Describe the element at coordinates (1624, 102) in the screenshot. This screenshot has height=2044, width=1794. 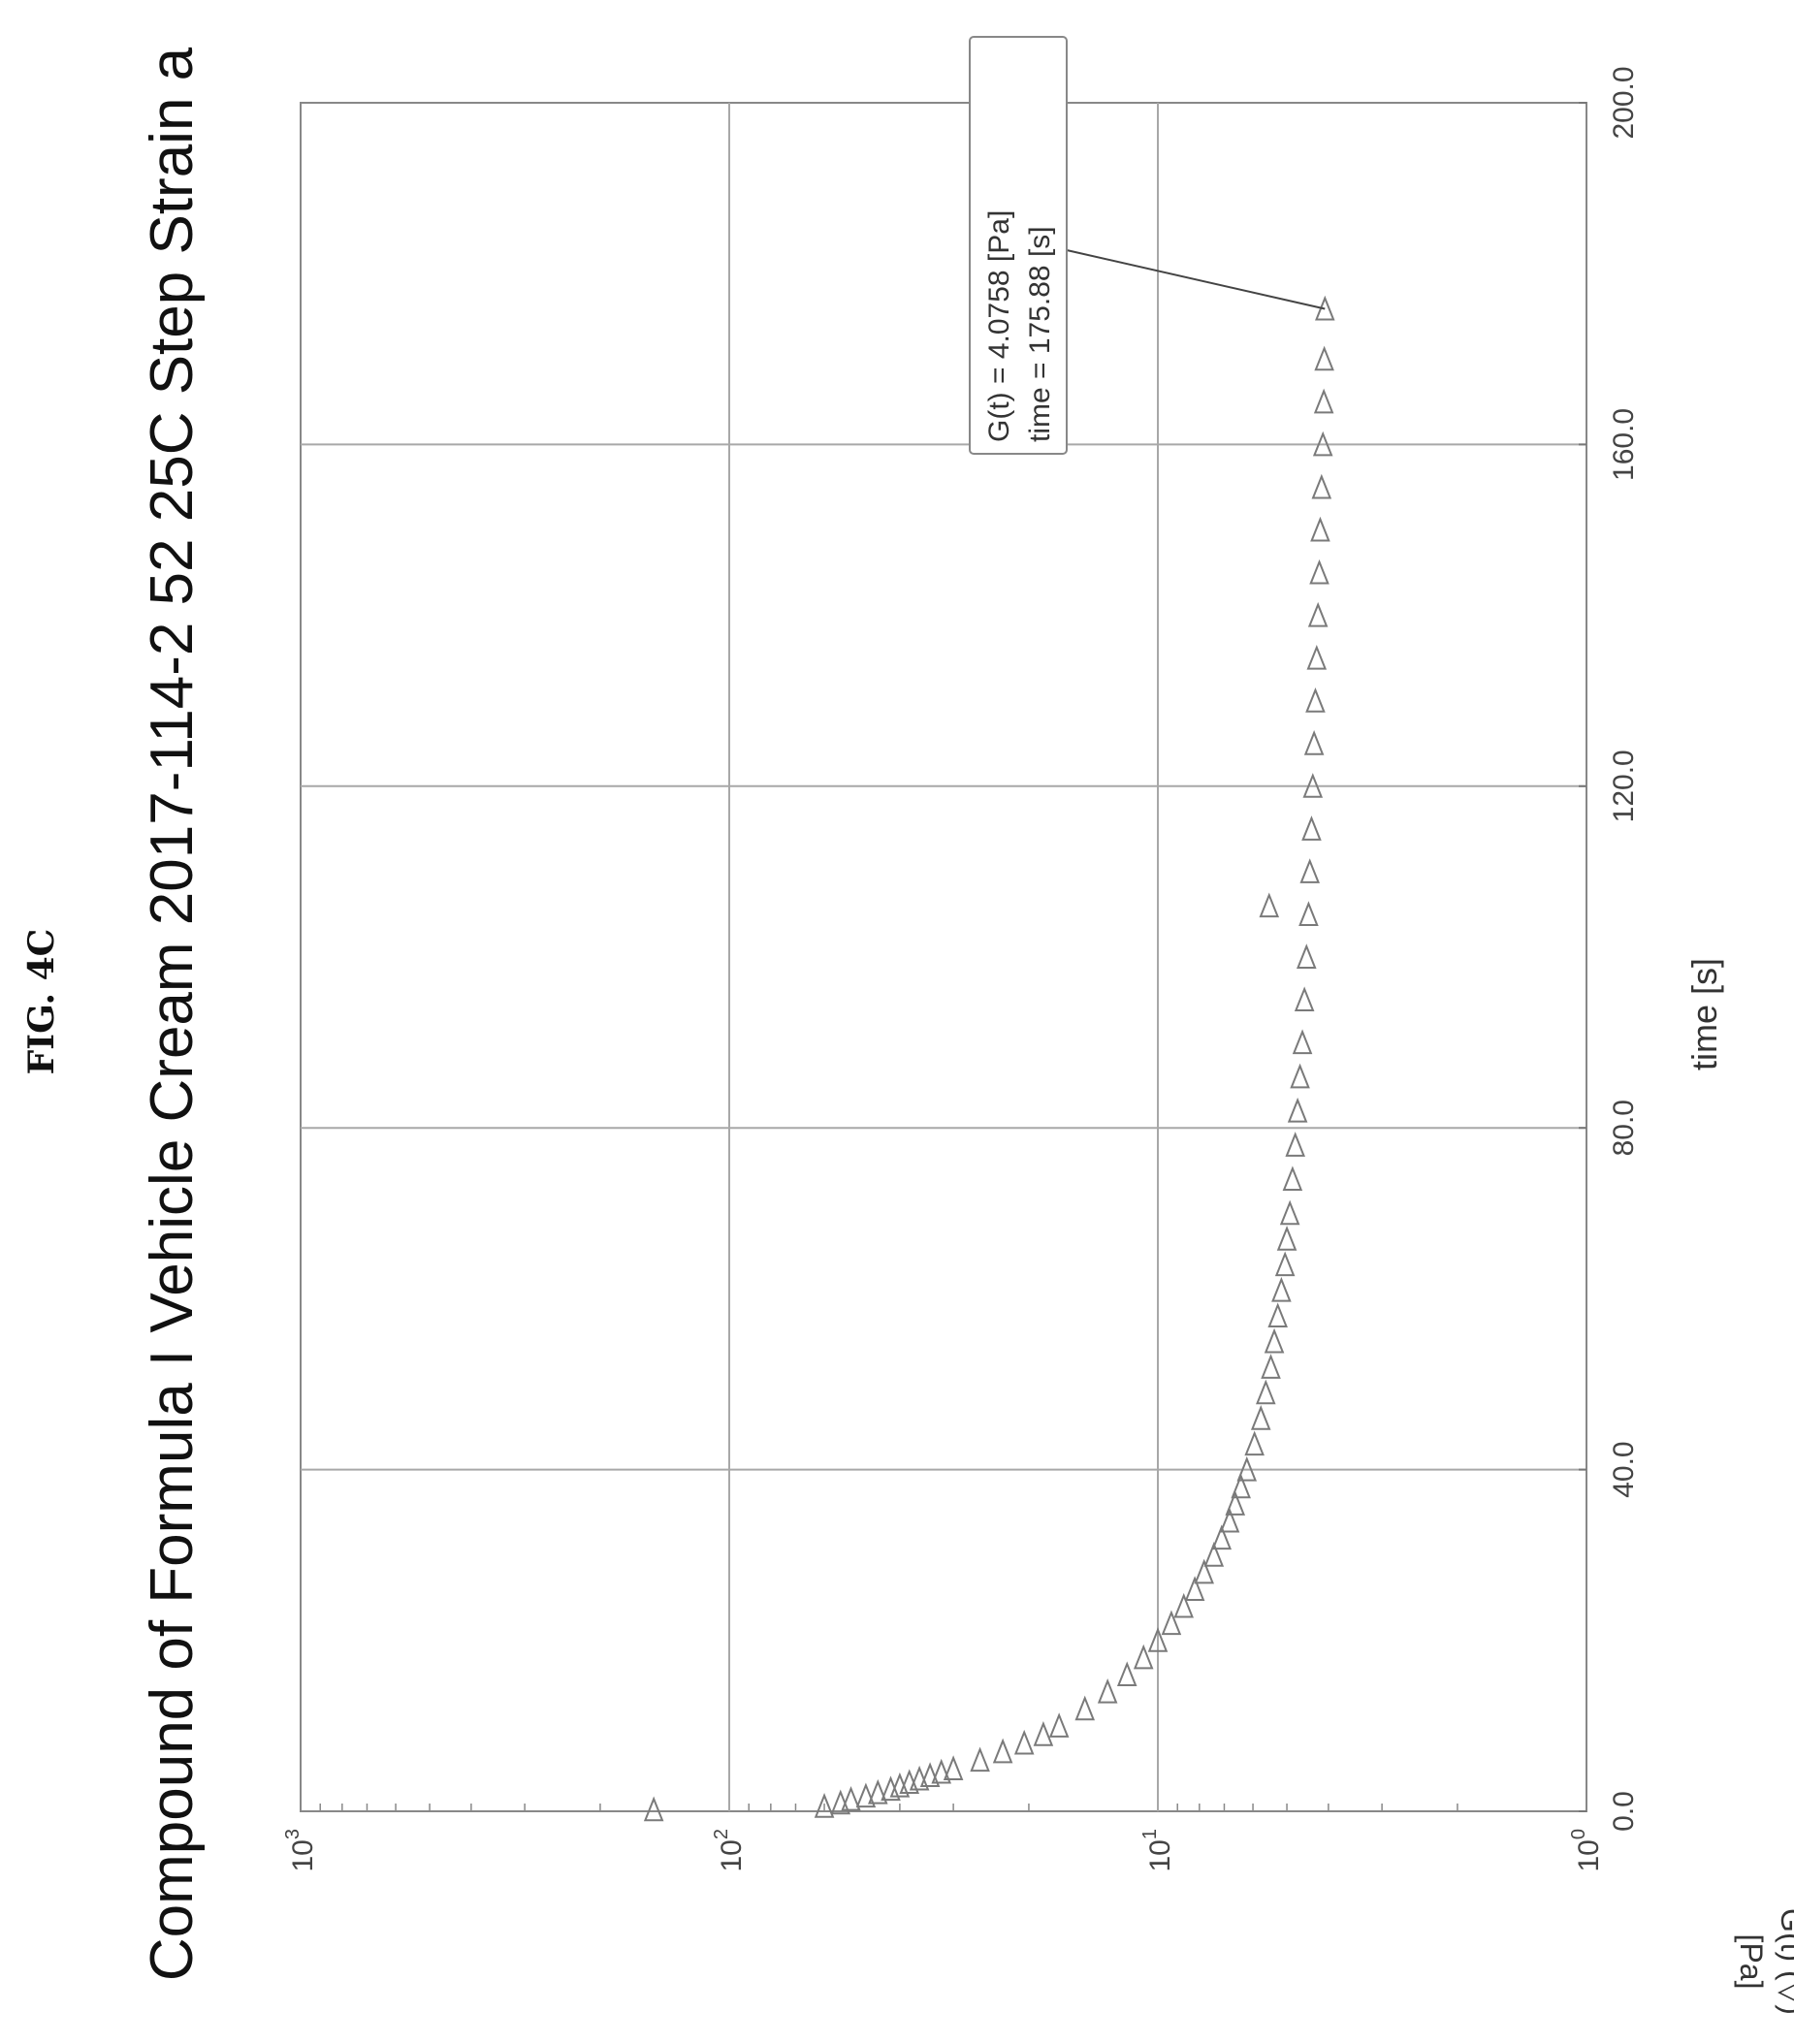
I see `x-tick-label: 200.0` at that location.